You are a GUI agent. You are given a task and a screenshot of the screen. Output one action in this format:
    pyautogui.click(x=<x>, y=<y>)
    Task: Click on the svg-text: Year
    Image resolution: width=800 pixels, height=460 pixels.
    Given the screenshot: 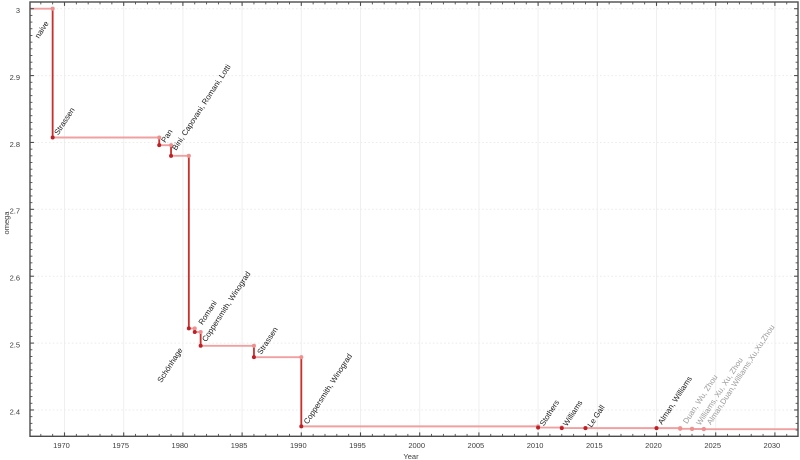 What is the action you would take?
    pyautogui.click(x=411, y=456)
    